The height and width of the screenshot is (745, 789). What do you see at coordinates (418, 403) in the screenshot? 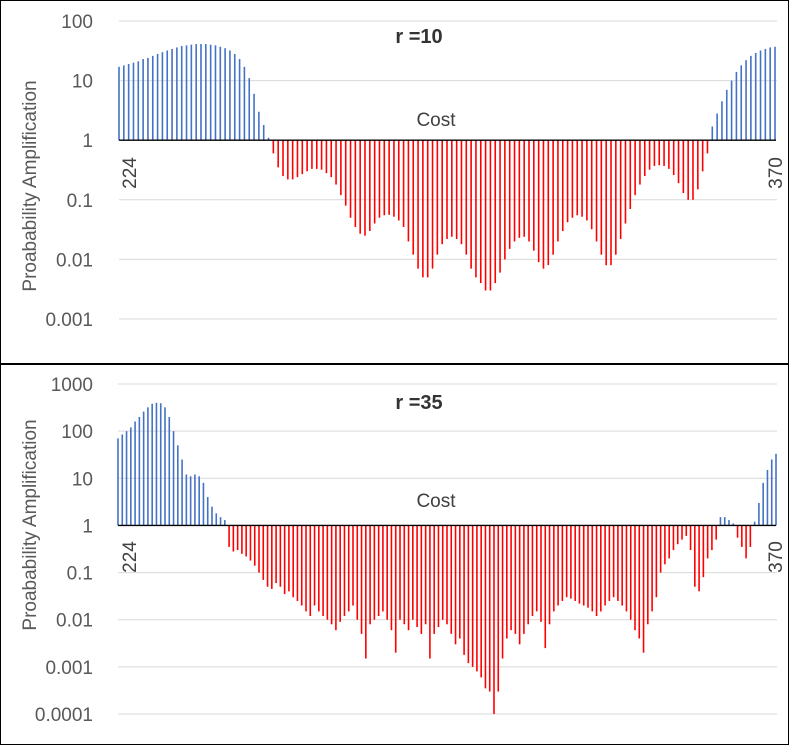
I see `chart-title: r =35` at bounding box center [418, 403].